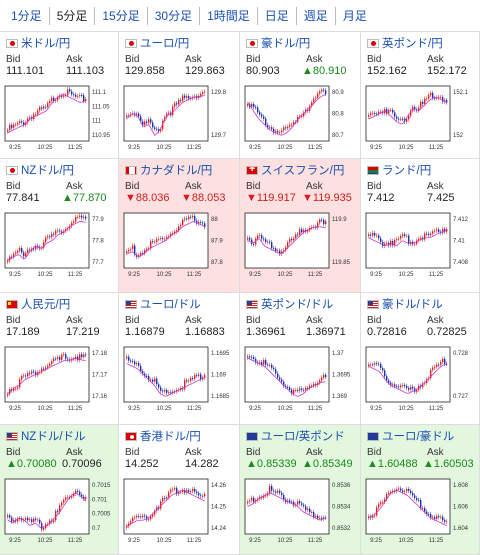 The height and width of the screenshot is (555, 480). I want to click on currency-pair-link: 人民元/円, so click(38, 304).